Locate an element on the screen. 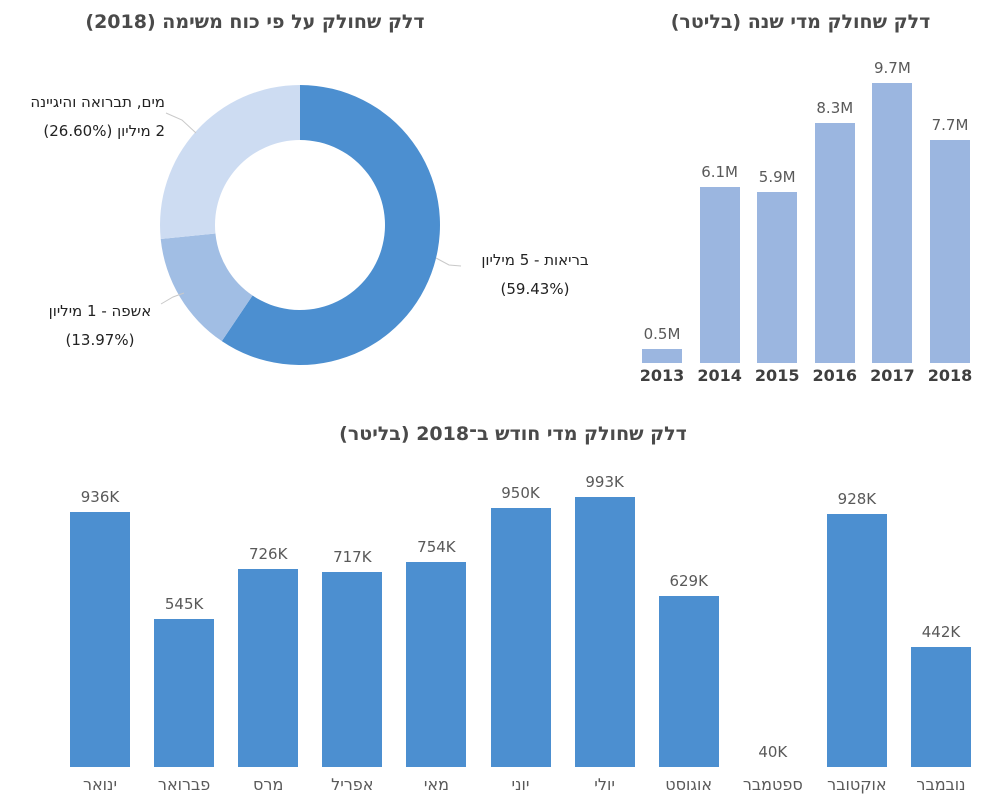 This screenshot has height=810, width=991. bar-2013 is located at coordinates (662, 356).